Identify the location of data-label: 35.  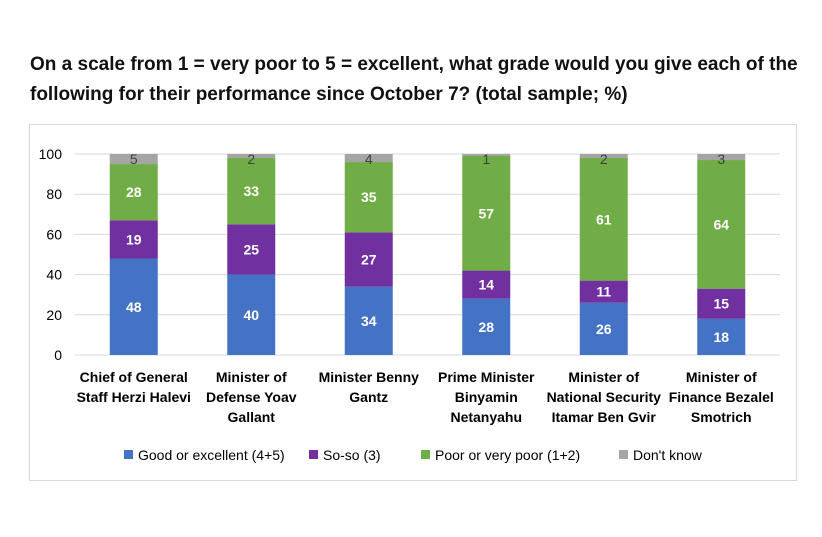
(369, 197).